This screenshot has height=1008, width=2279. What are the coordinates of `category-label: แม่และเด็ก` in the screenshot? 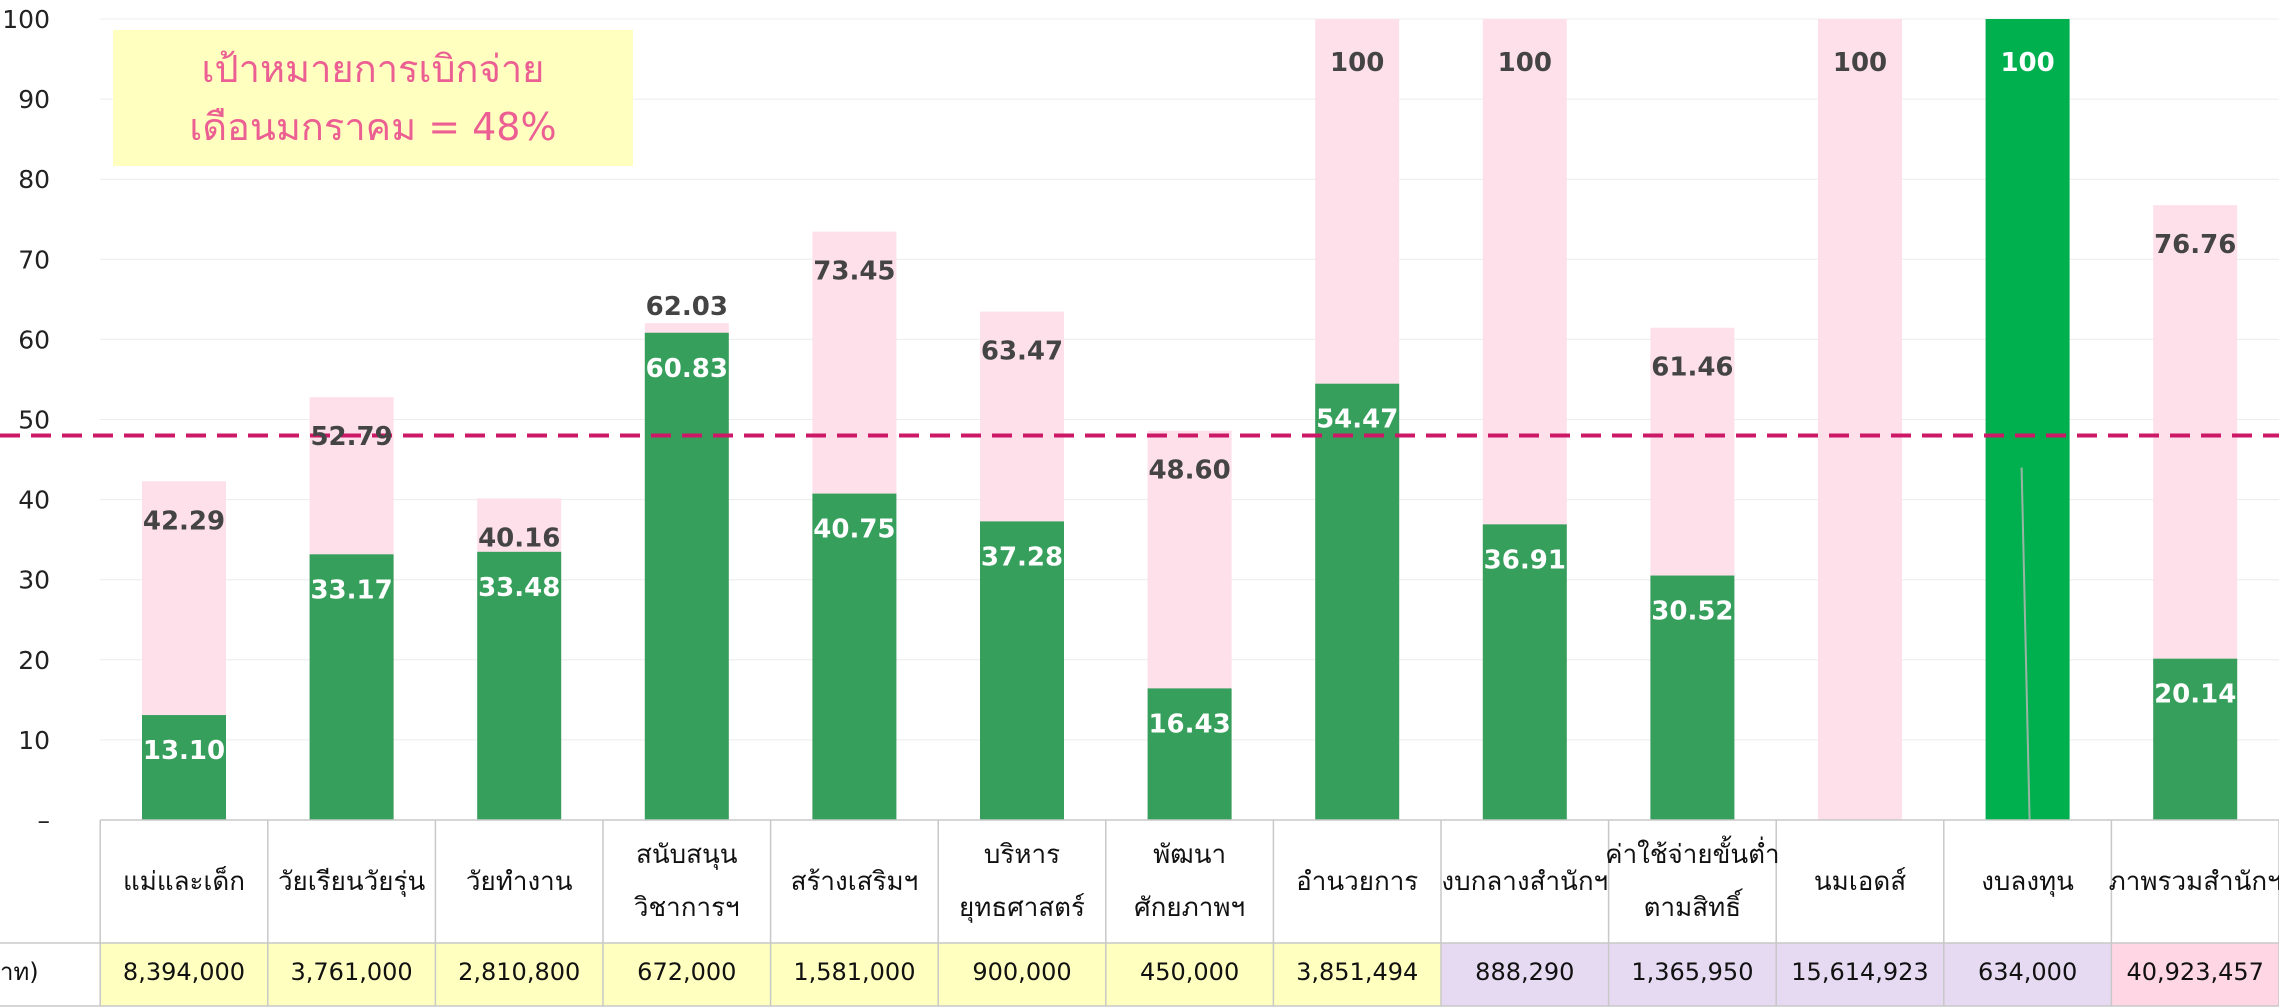 It's located at (184, 881).